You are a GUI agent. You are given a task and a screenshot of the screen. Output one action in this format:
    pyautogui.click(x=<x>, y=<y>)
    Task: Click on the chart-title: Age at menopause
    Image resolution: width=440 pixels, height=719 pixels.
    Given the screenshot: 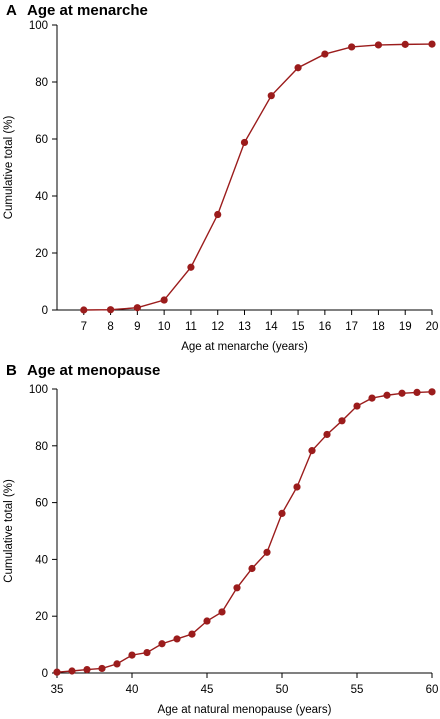 What is the action you would take?
    pyautogui.click(x=93, y=370)
    